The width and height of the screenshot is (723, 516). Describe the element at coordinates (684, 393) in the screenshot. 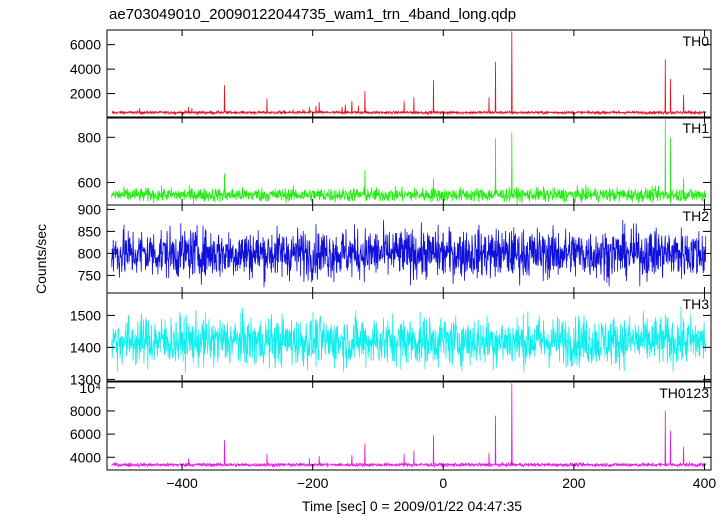

I see `panel-label-th0123: TH0123` at that location.